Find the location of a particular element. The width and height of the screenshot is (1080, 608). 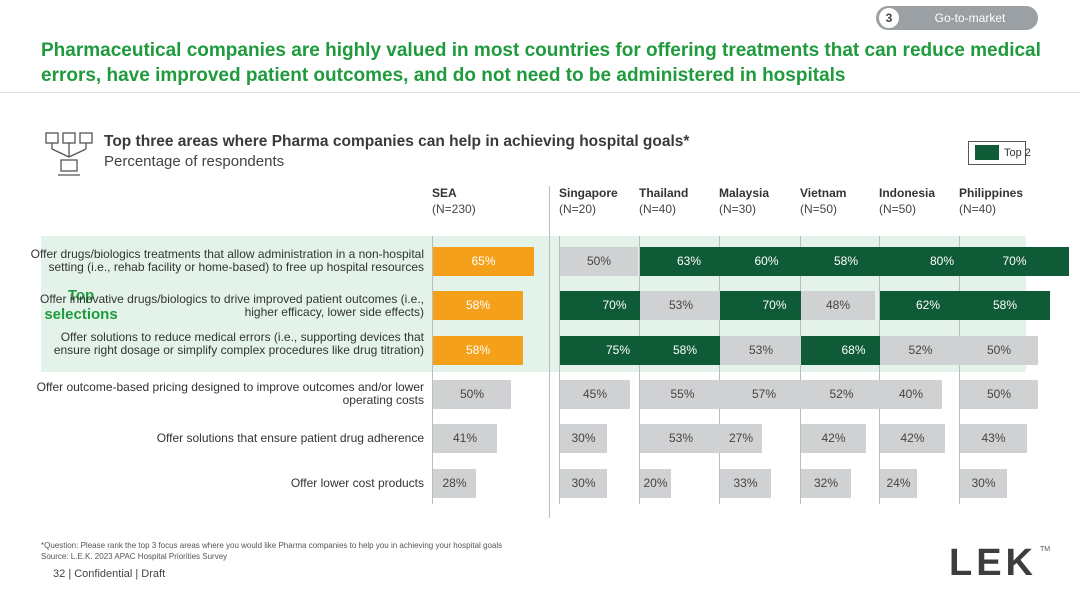

bar-malaysia-5: 33% is located at coordinates (745, 483).